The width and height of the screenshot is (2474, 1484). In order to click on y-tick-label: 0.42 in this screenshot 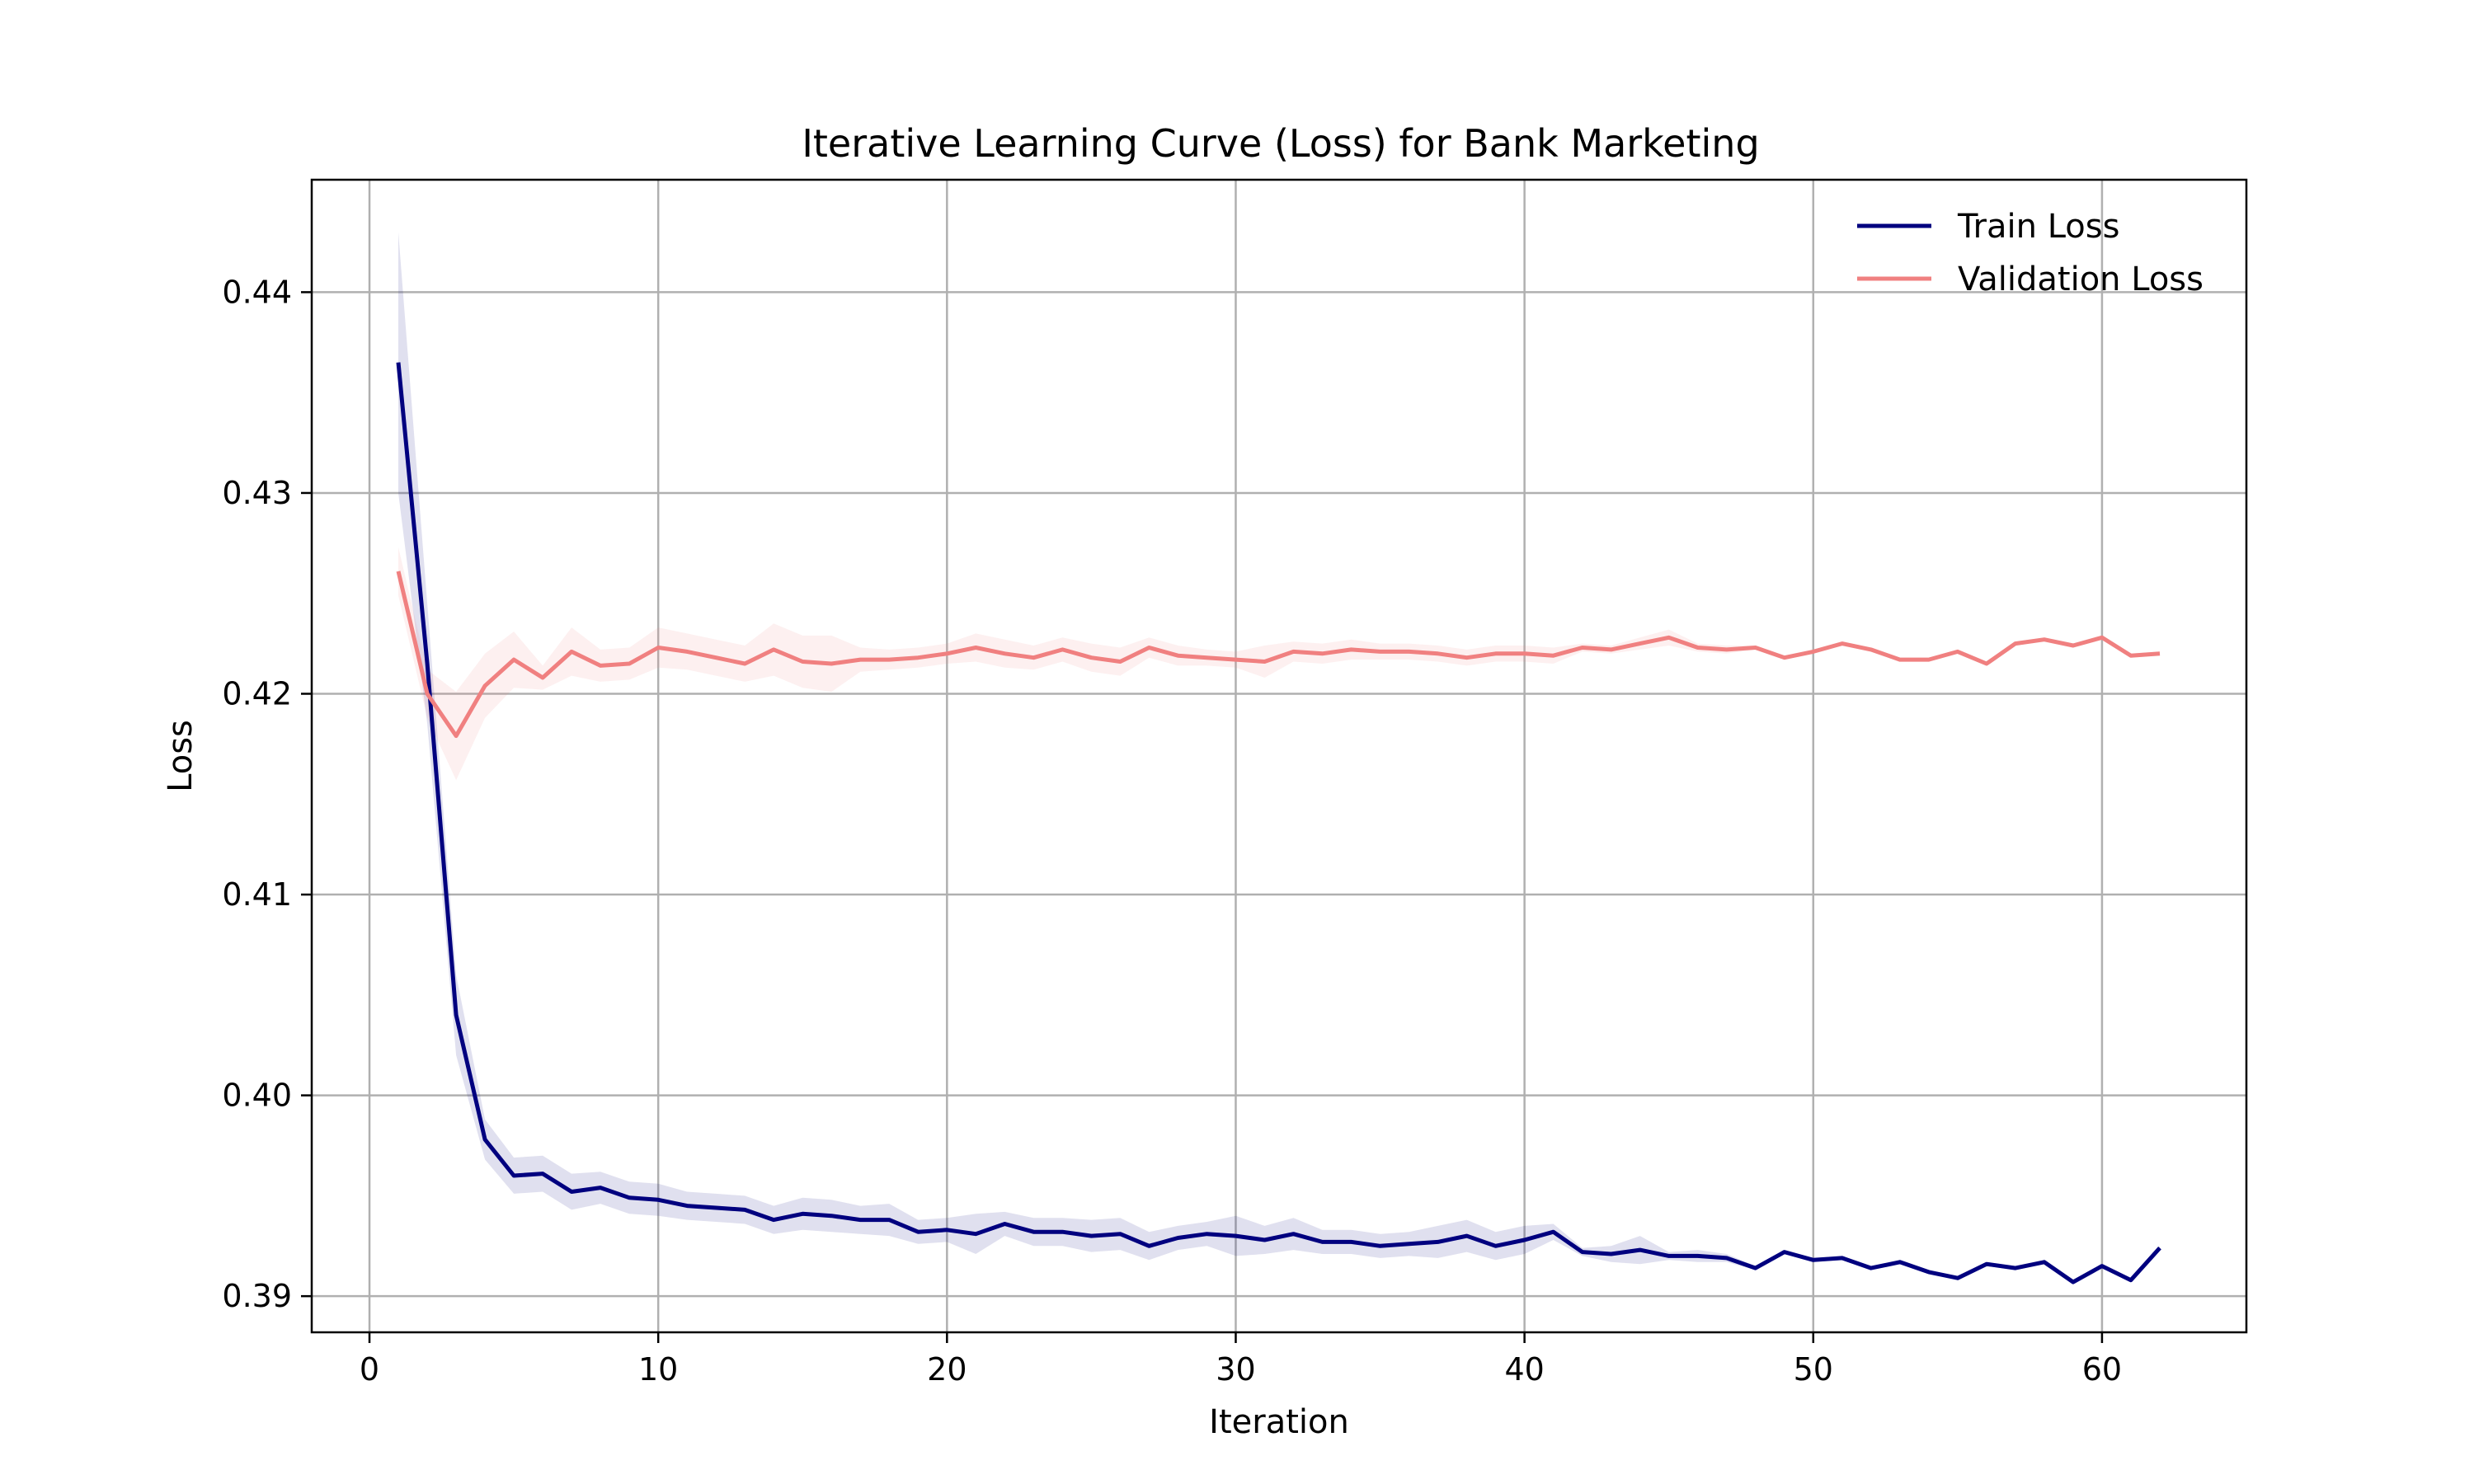, I will do `click(257, 693)`.